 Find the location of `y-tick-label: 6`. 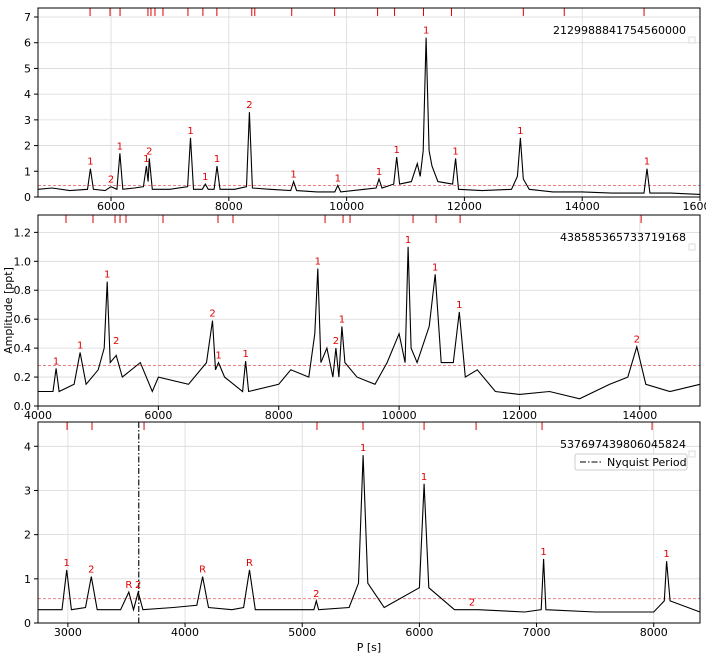

y-tick-label: 6 is located at coordinates (27, 43).